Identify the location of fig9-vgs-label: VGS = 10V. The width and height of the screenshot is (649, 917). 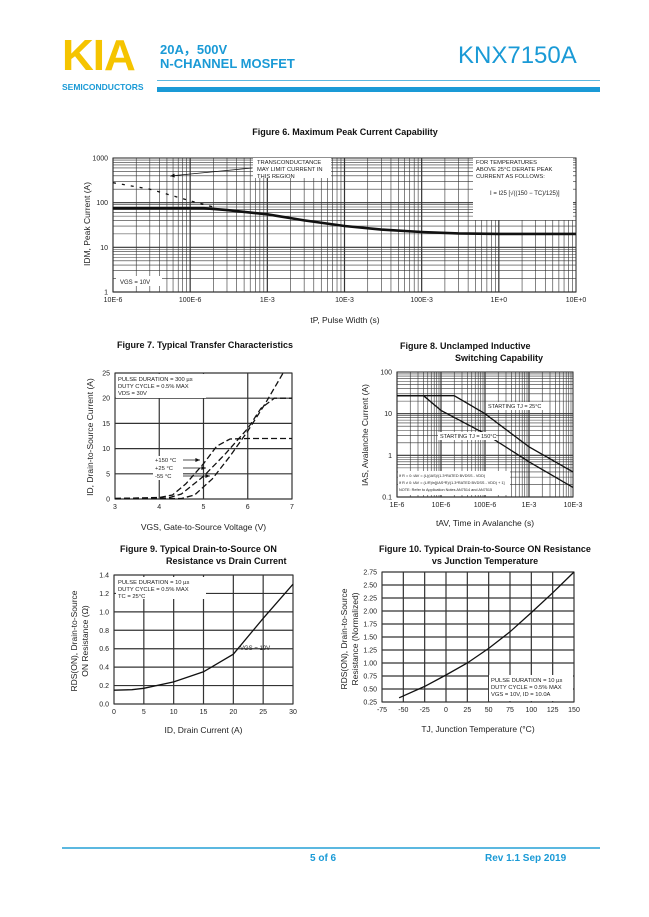
(255, 649).